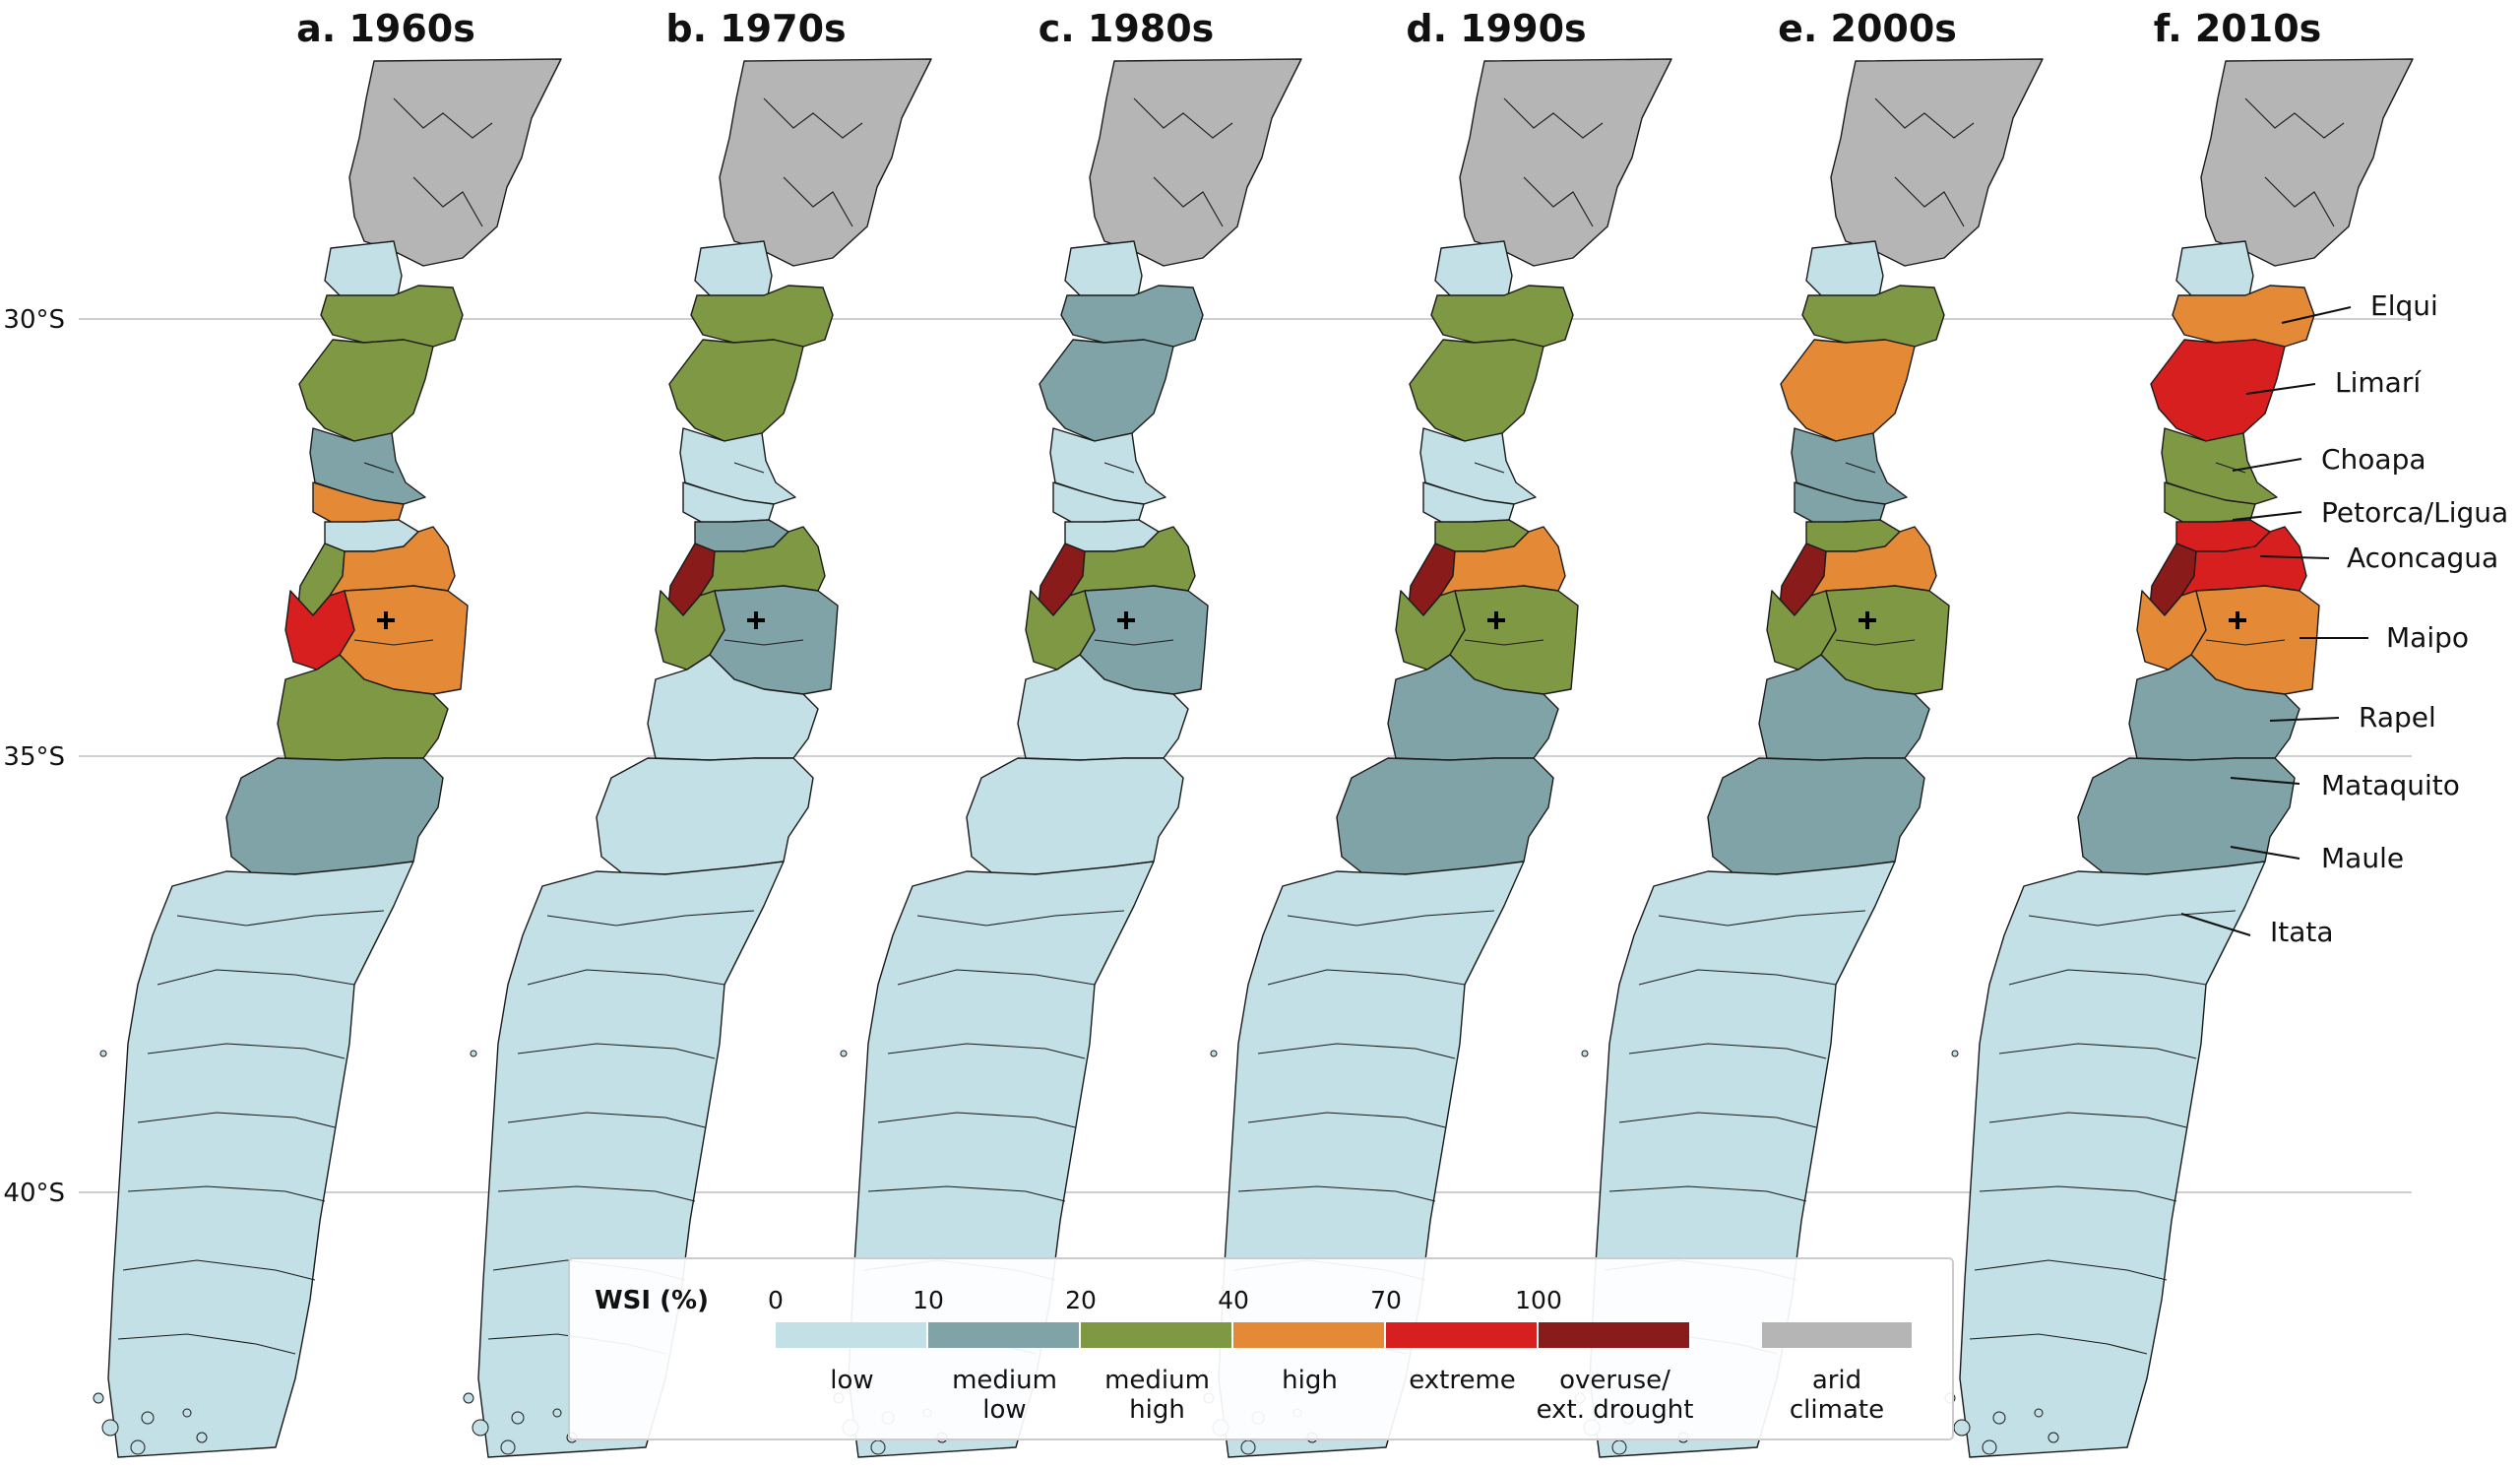 This screenshot has height=1470, width=2520. What do you see at coordinates (928, 1300) in the screenshot?
I see `legend-tick-10: 10` at bounding box center [928, 1300].